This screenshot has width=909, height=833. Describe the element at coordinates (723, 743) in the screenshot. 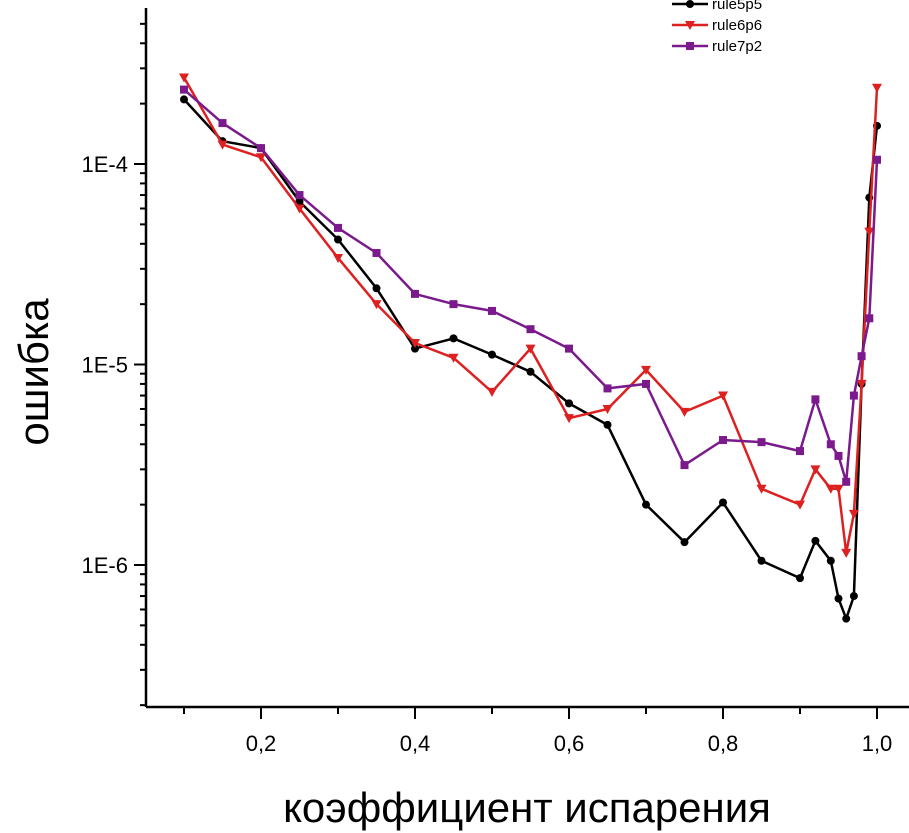

I see `x-tick-label: 0,8` at that location.